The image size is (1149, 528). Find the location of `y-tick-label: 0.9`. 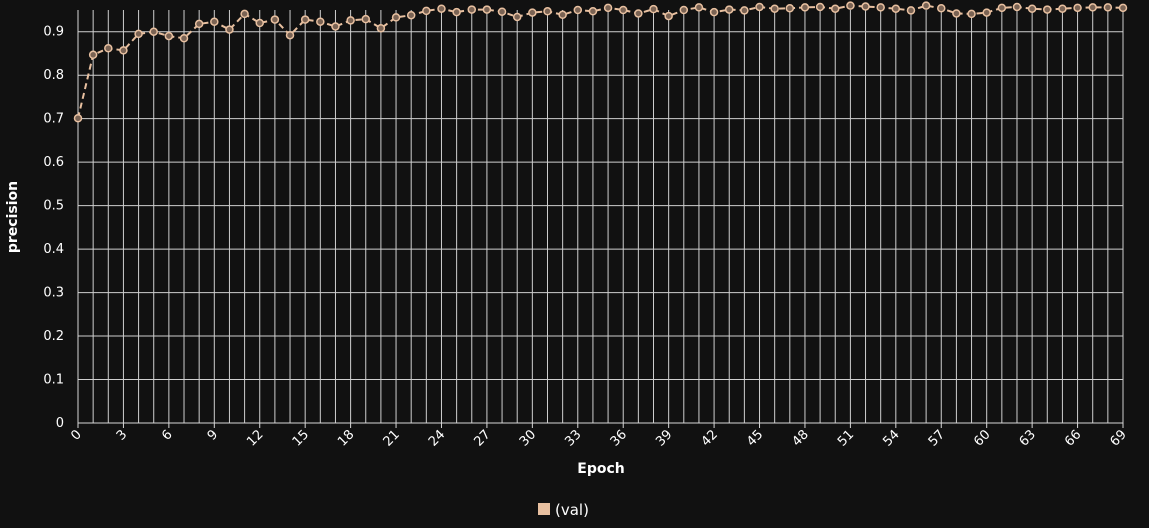

y-tick-label: 0.9 is located at coordinates (53, 32).